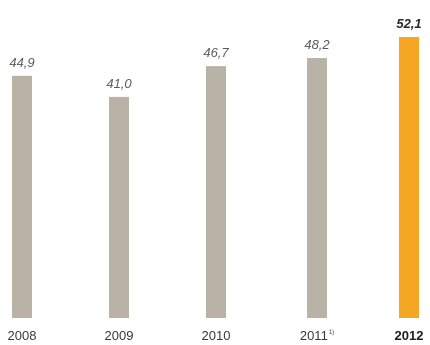 Image resolution: width=430 pixels, height=345 pixels. Describe the element at coordinates (216, 192) in the screenshot. I see `bar-2010` at that location.